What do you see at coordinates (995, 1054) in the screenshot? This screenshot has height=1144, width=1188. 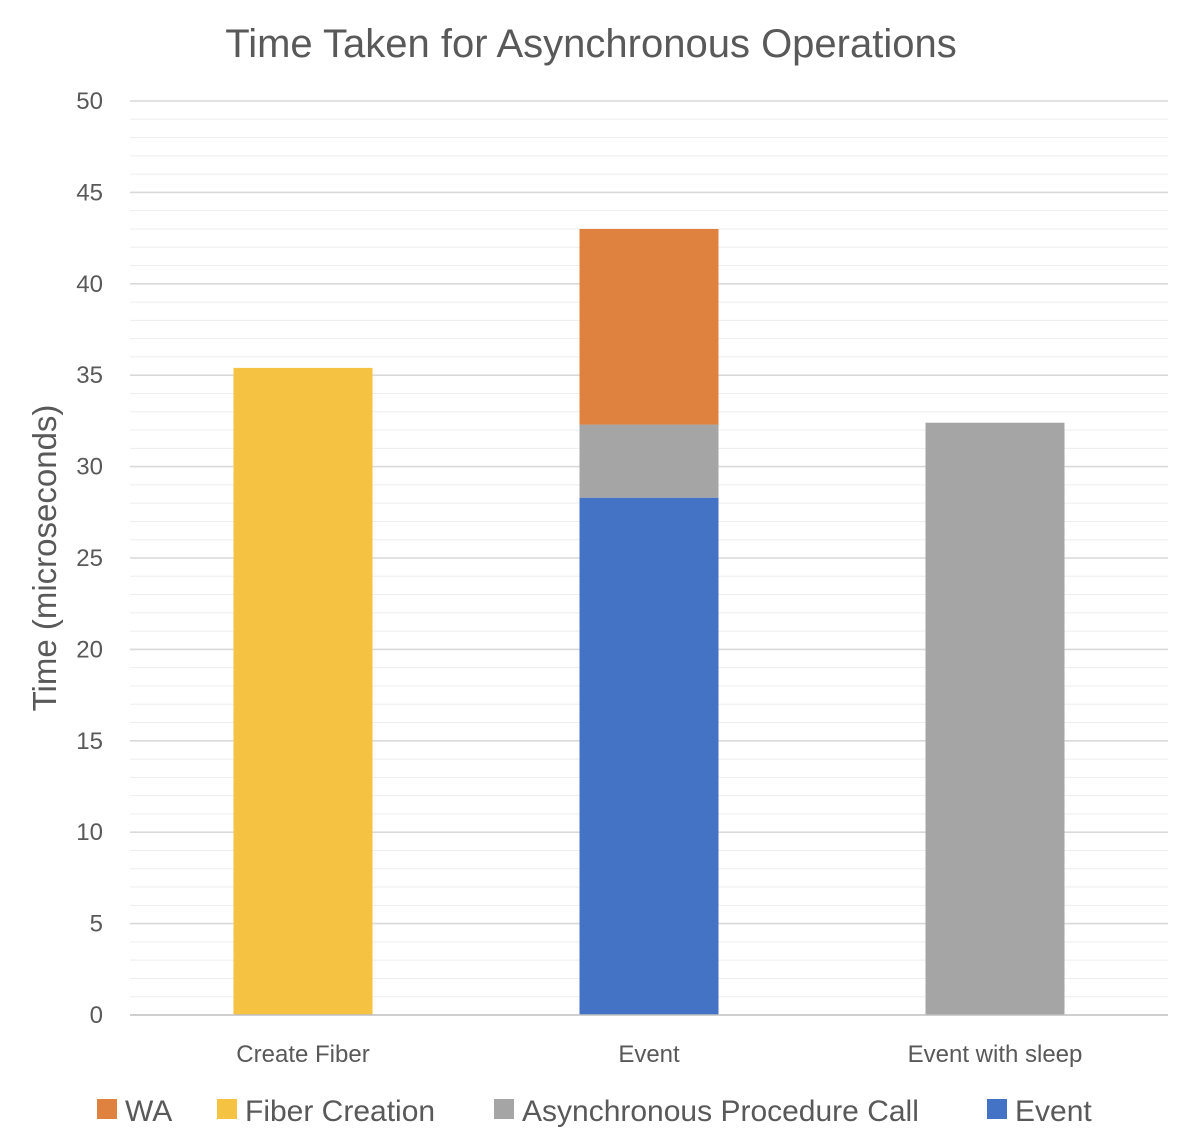 I see `x-category-label: Event with sleep` at bounding box center [995, 1054].